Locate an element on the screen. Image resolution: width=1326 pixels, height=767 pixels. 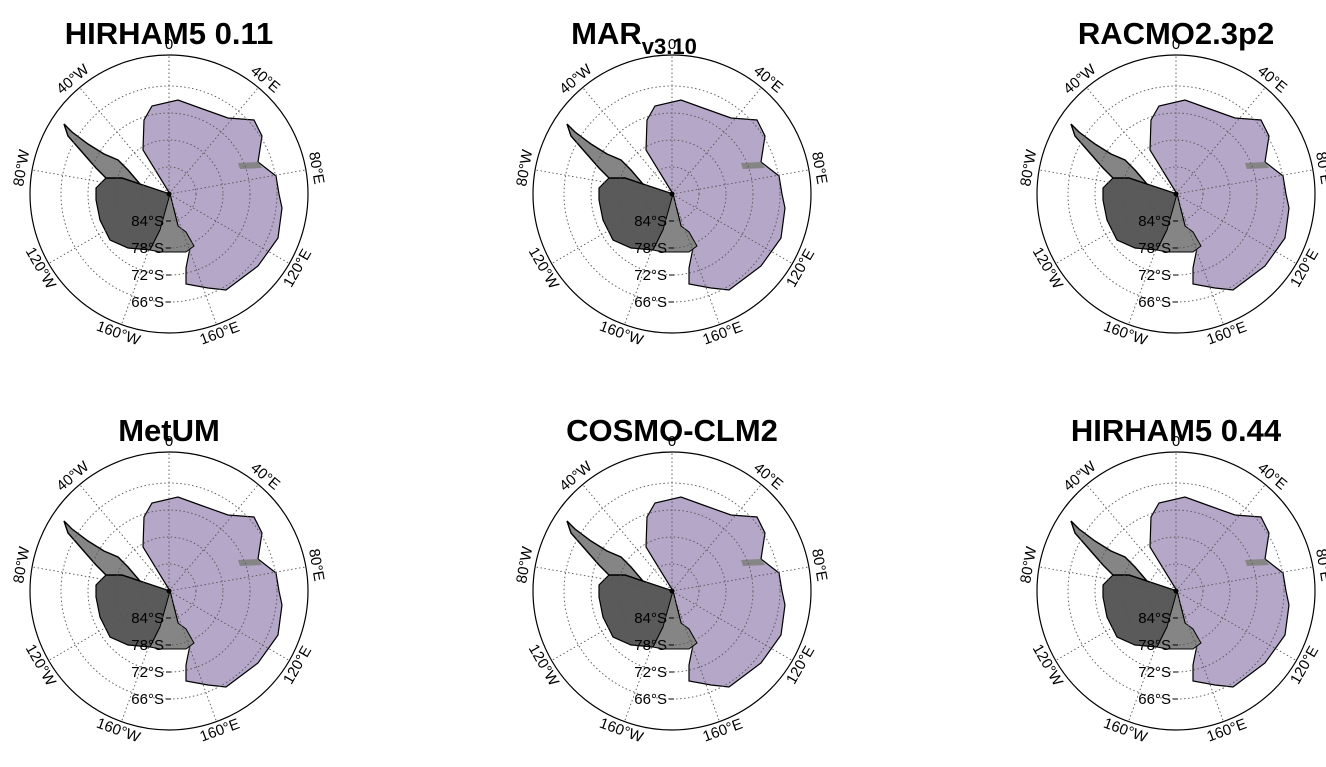
latitude-label: 66°S is located at coordinates (1154, 699).